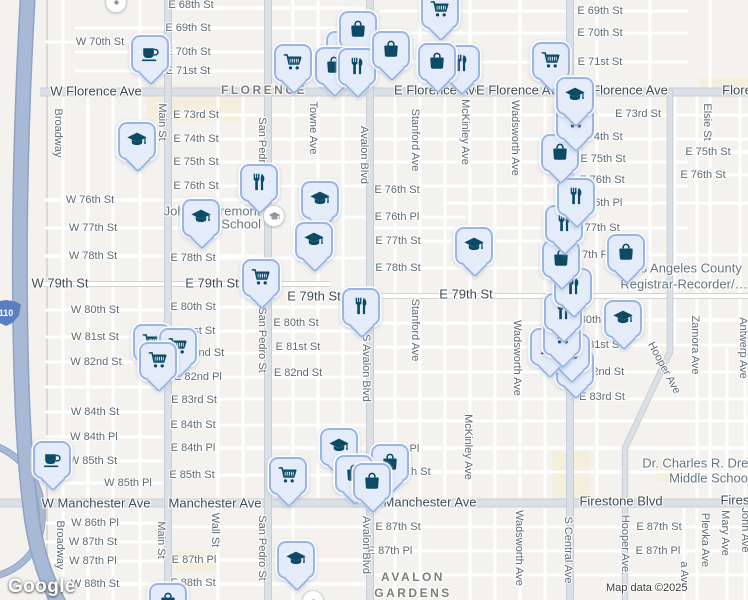  What do you see at coordinates (647, 588) in the screenshot?
I see `map-attribution: Map data ©2025` at bounding box center [647, 588].